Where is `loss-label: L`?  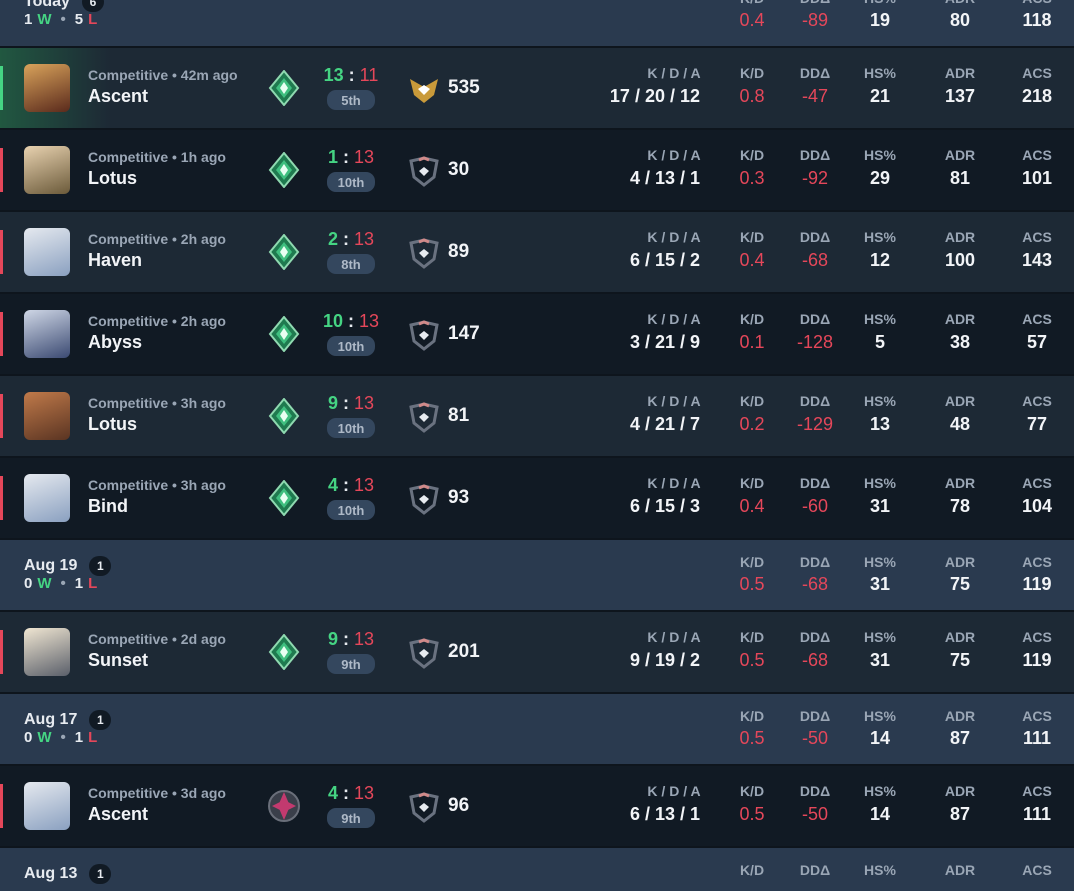
loss-label: L is located at coordinates (93, 737).